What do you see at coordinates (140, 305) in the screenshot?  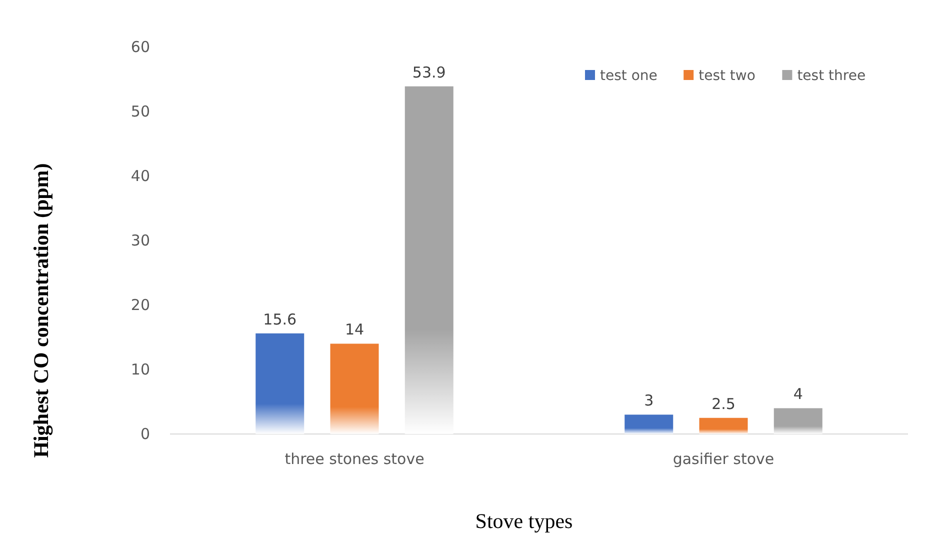 I see `y-tick-label: 20` at bounding box center [140, 305].